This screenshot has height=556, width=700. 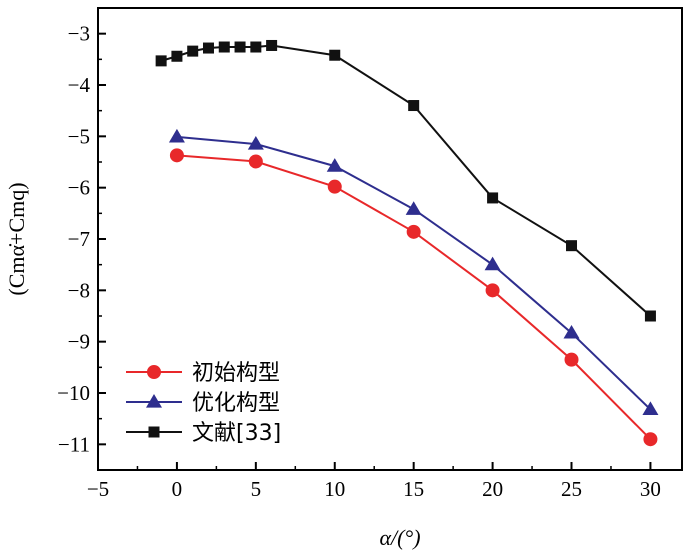 I want to click on x-tick-label: 5, so click(x=256, y=489).